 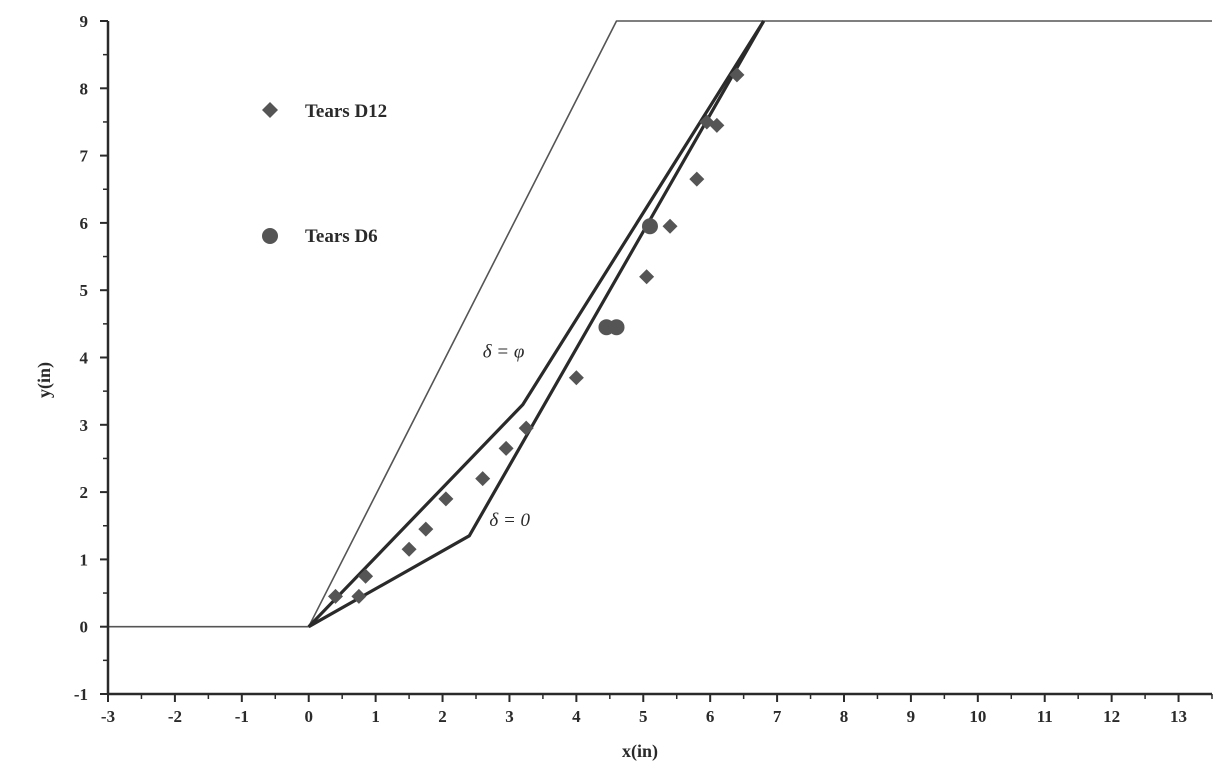 I want to click on y-tick-label: 9, so click(x=84, y=21).